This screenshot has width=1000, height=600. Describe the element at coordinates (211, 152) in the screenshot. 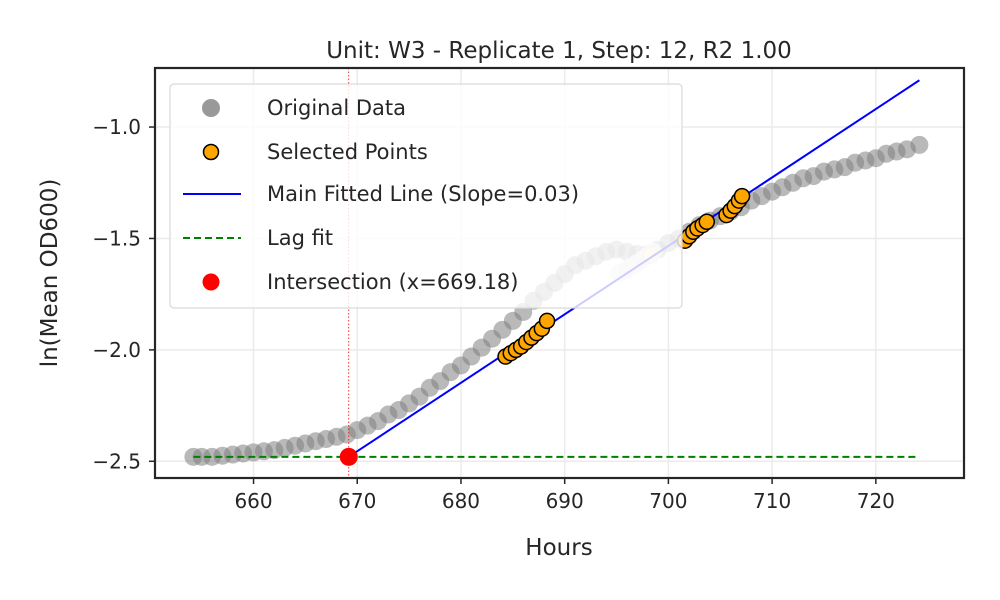

I see `legend-marker-selected-points` at that location.